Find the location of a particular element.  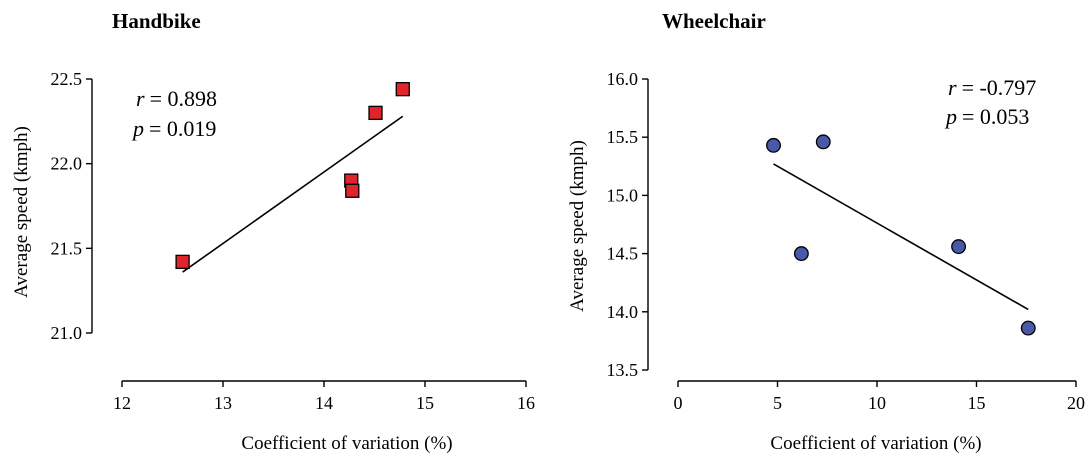

wheelchair-r-value: = -0.797 is located at coordinates (999, 87).